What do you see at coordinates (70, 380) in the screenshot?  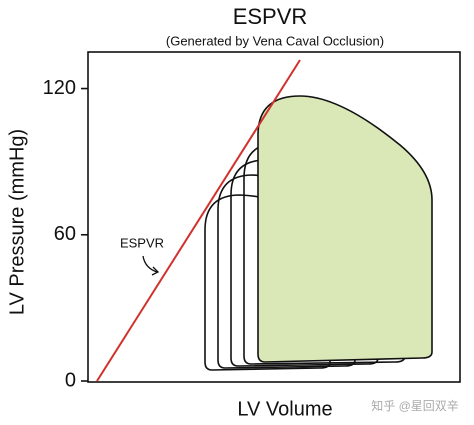 I see `y-tick-label: 0` at bounding box center [70, 380].